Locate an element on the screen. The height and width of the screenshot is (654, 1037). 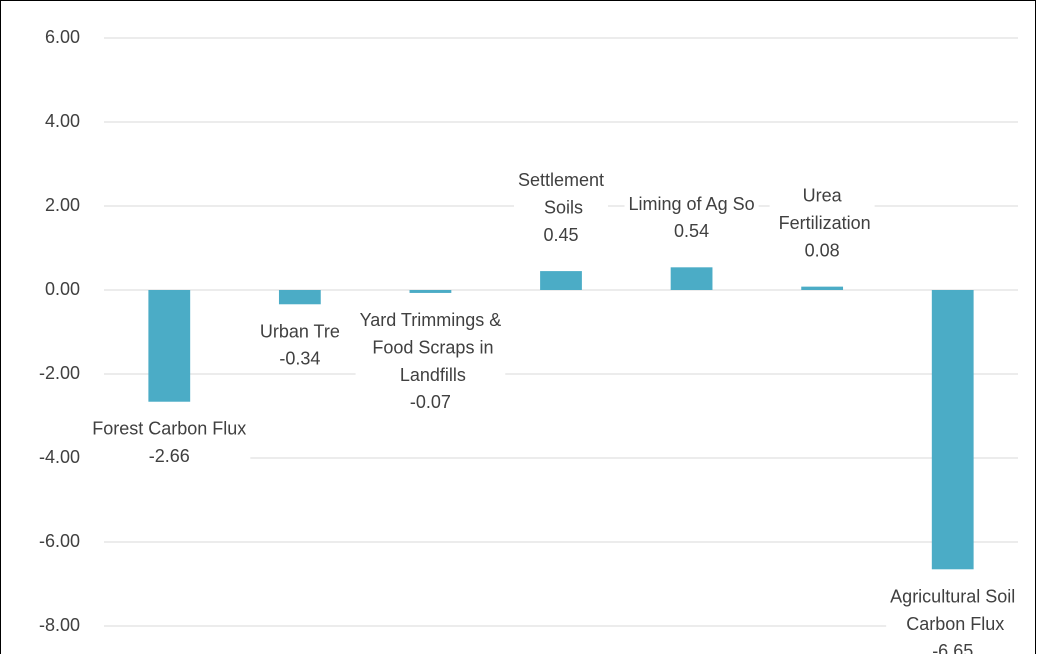
value-label: 0.45 is located at coordinates (560, 235).